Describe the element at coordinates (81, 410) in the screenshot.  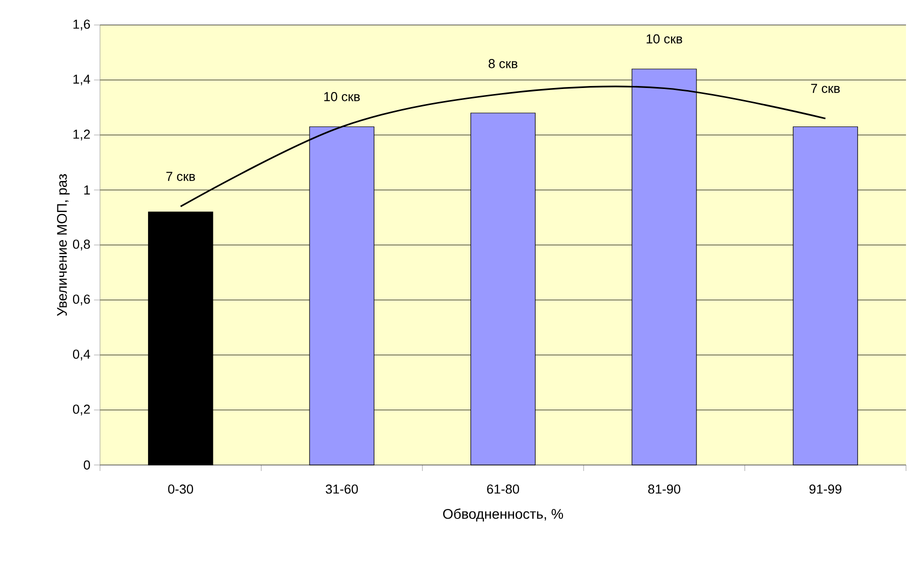
I see `y-tick-label: 0,2` at that location.